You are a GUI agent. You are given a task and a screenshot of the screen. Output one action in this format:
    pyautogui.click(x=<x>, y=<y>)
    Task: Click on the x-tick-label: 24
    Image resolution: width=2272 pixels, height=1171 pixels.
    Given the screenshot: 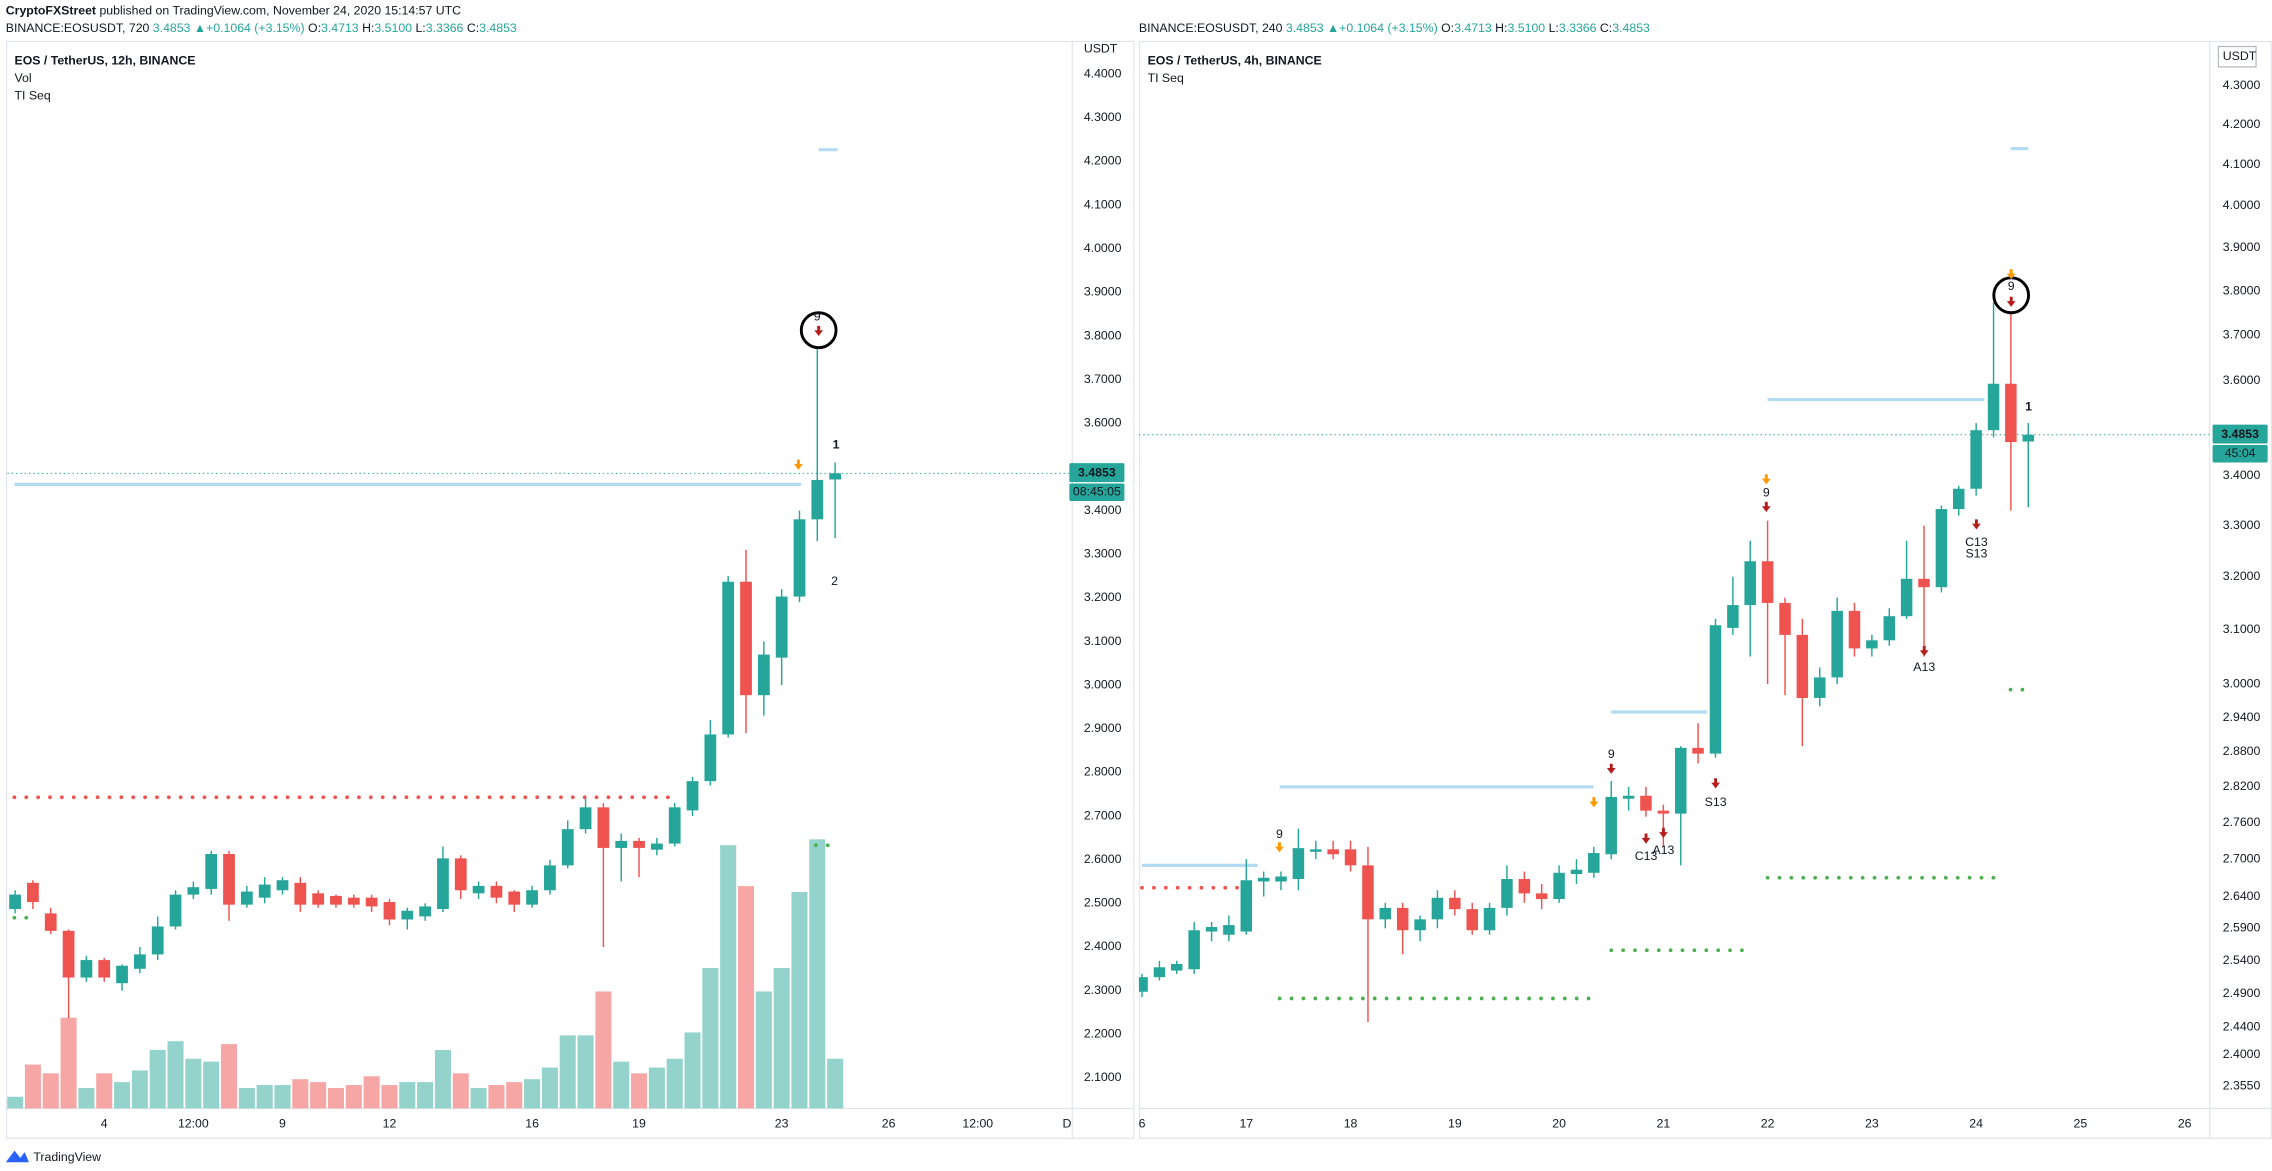 What is the action you would take?
    pyautogui.click(x=1976, y=1124)
    